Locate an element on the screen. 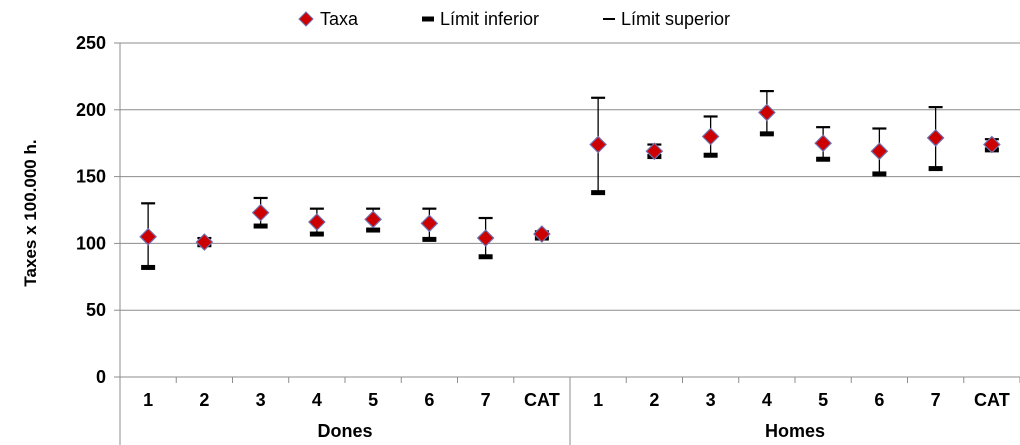  group-label: Homes is located at coordinates (795, 431).